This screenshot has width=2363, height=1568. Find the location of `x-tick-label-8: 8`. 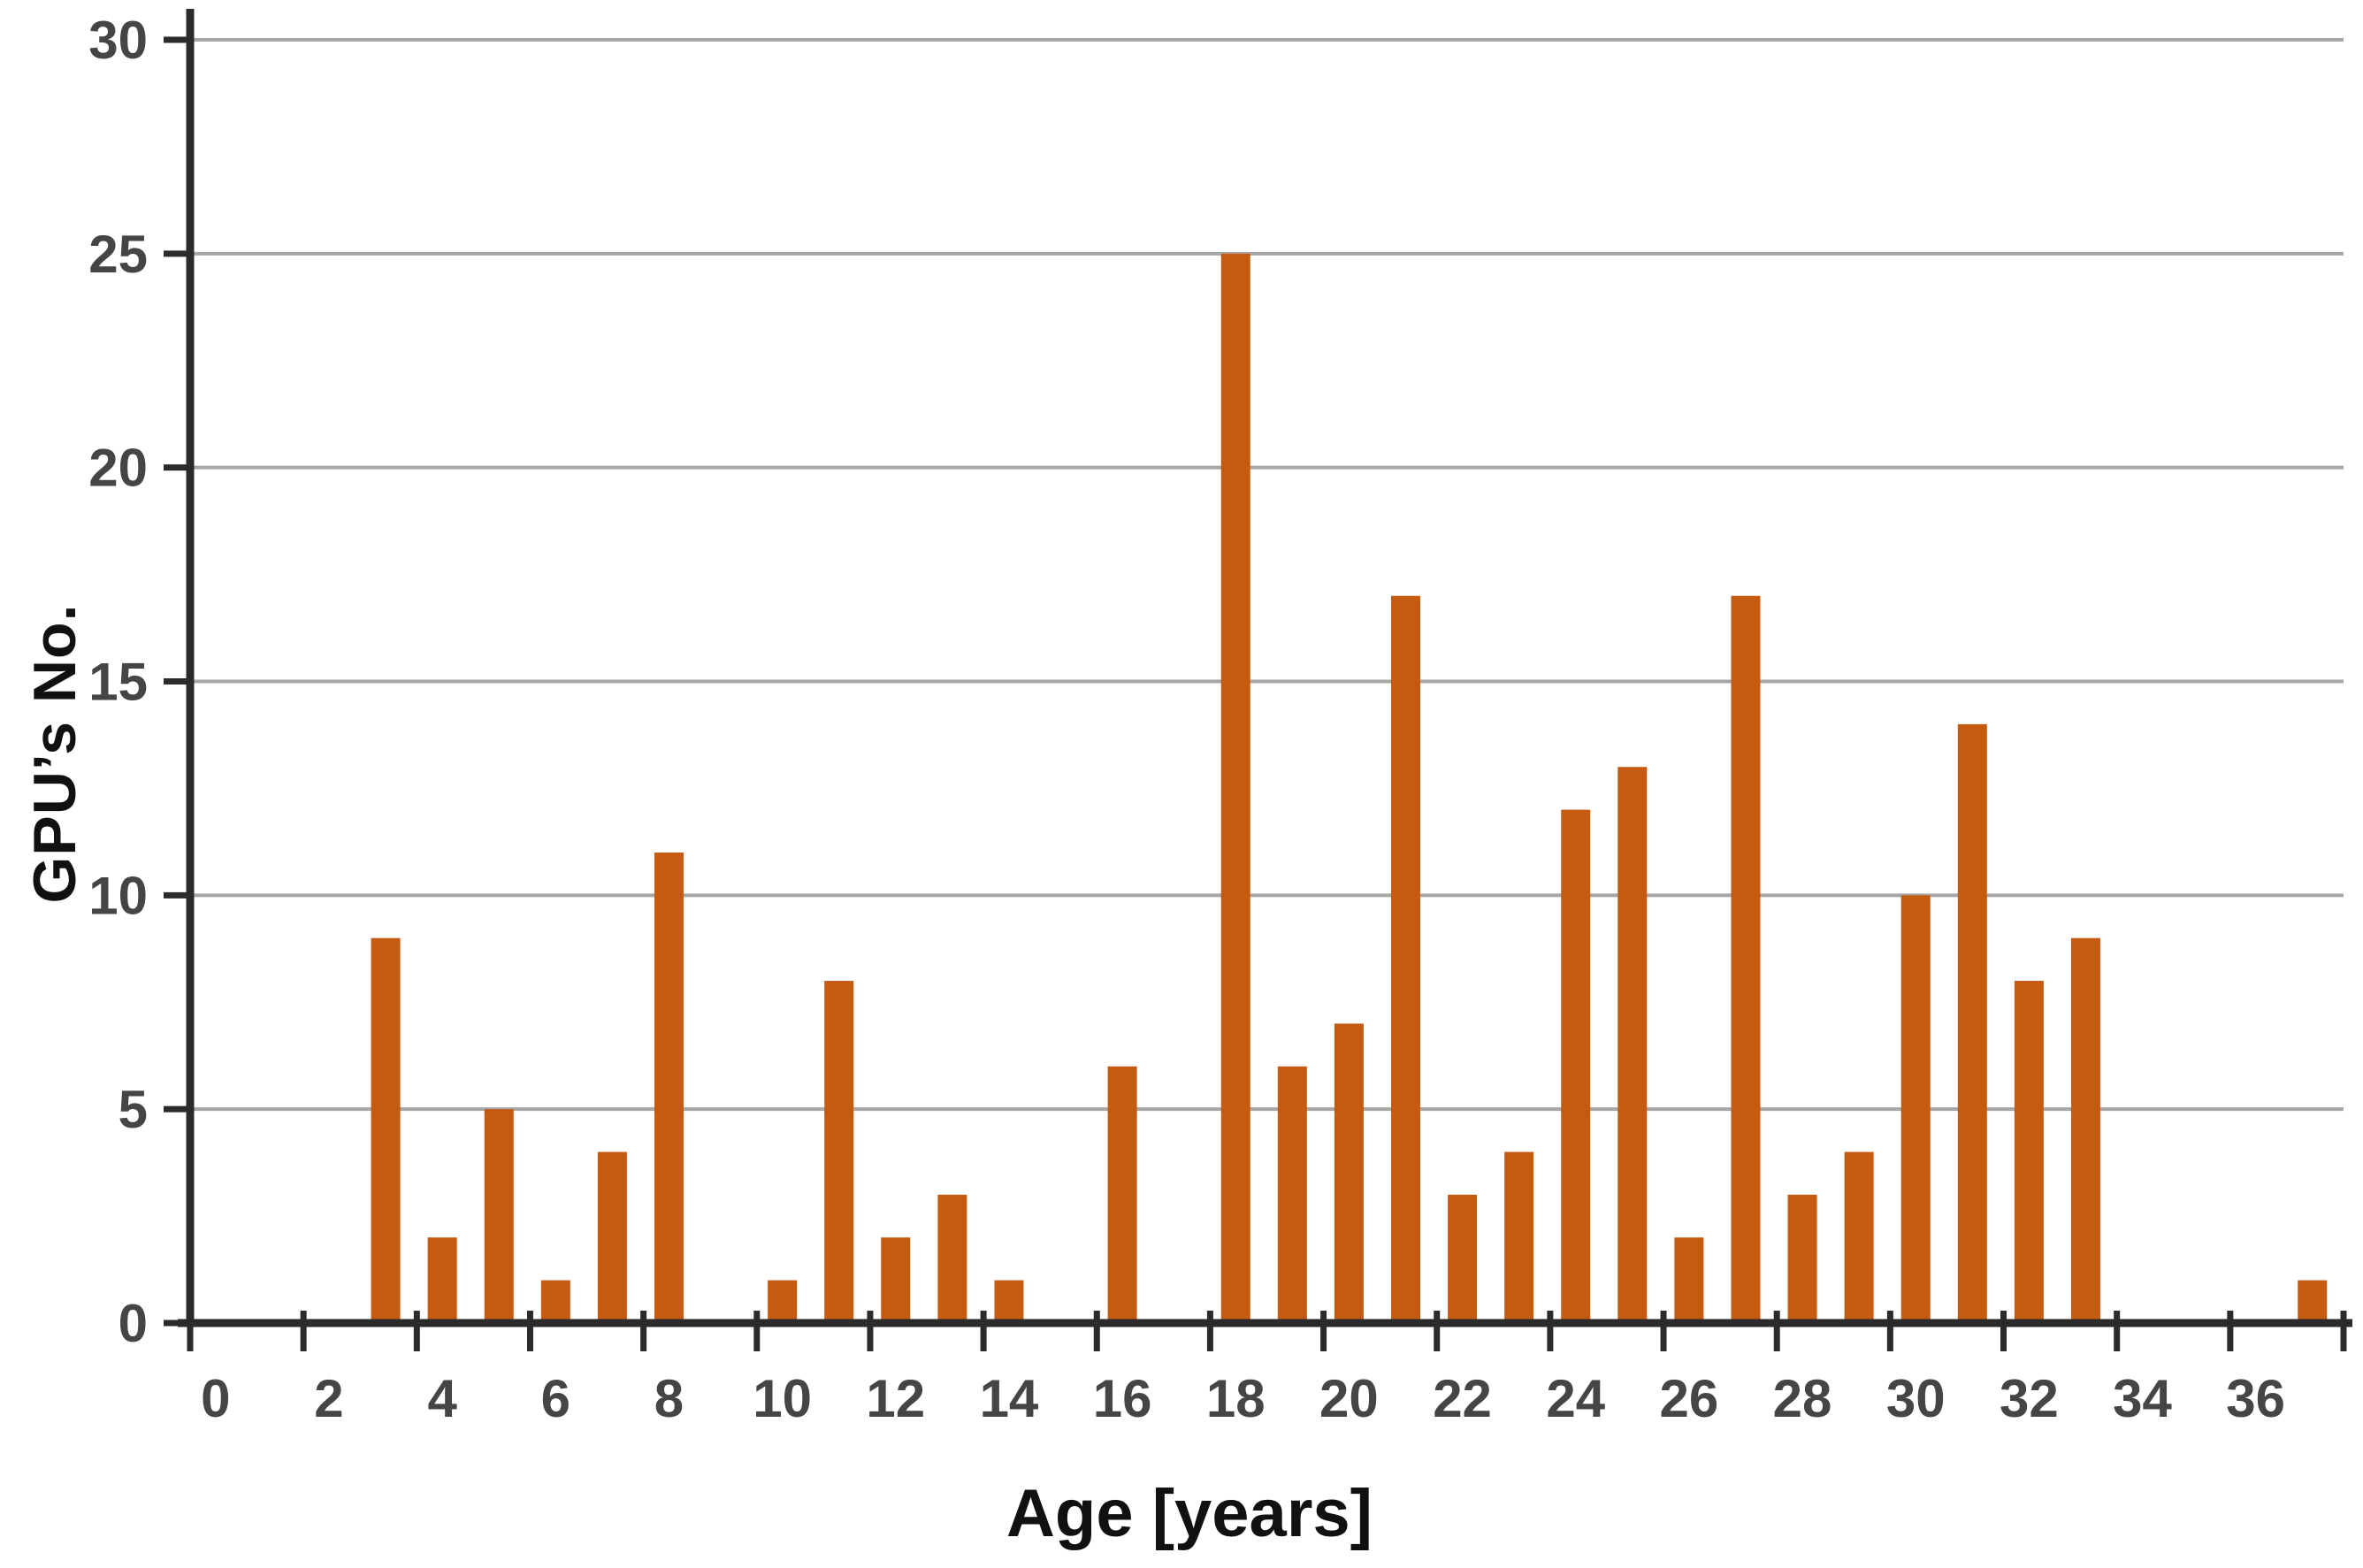

x-tick-label-8: 8 is located at coordinates (669, 1398).